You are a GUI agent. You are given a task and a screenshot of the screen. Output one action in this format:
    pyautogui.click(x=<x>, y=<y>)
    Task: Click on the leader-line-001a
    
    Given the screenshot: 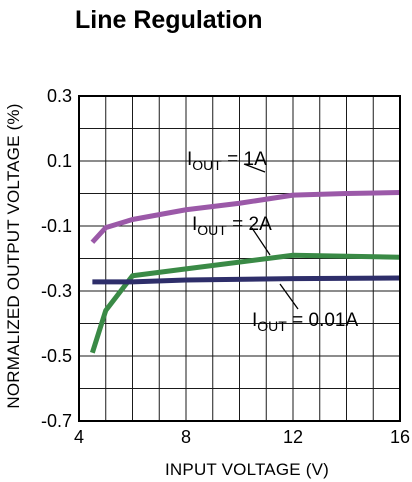 What is the action you would take?
    pyautogui.click(x=289, y=296)
    